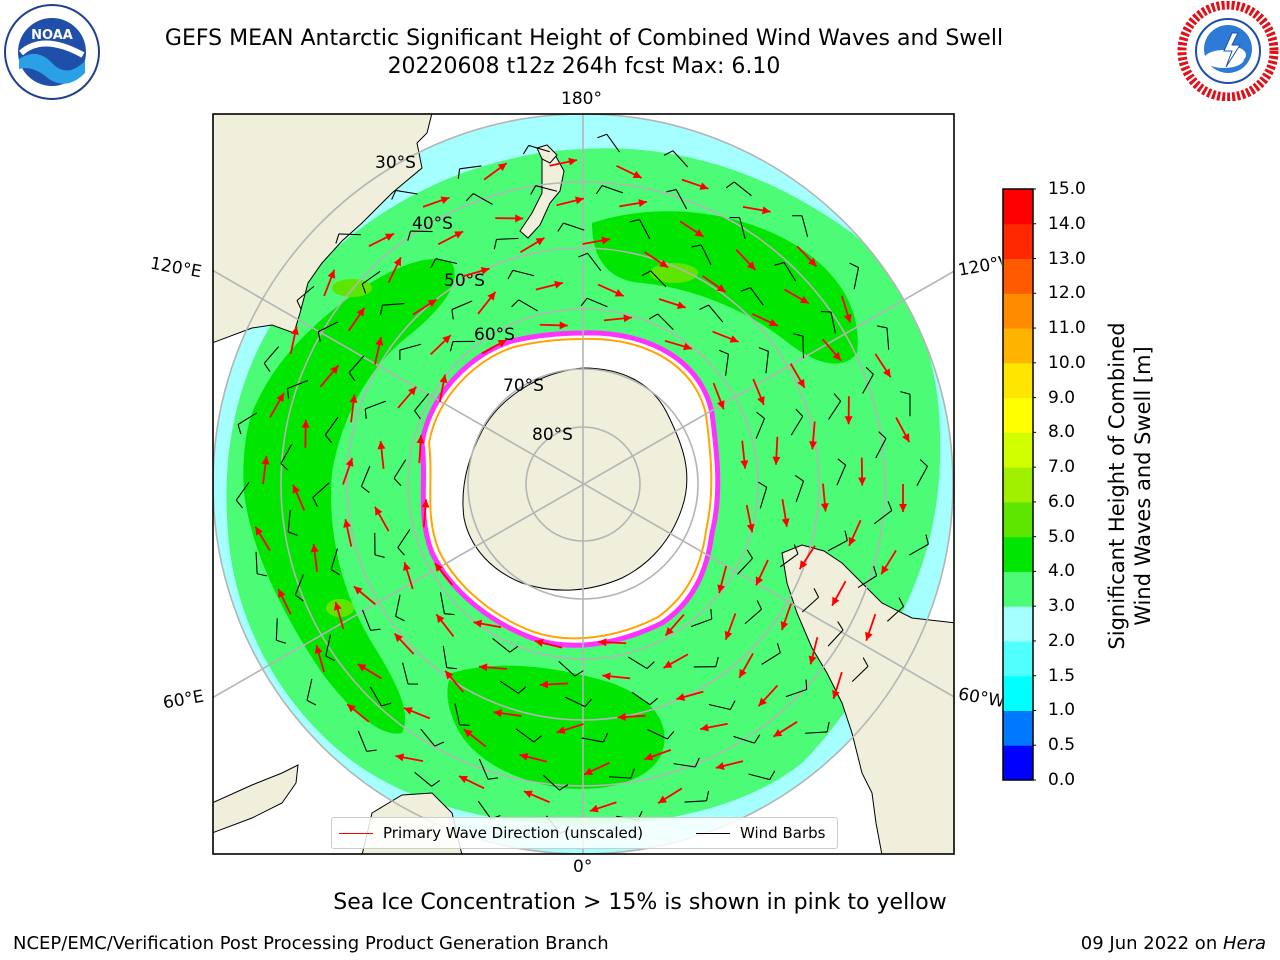 This screenshot has height=960, width=1280. What do you see at coordinates (1228, 51) in the screenshot?
I see `nws-logo` at bounding box center [1228, 51].